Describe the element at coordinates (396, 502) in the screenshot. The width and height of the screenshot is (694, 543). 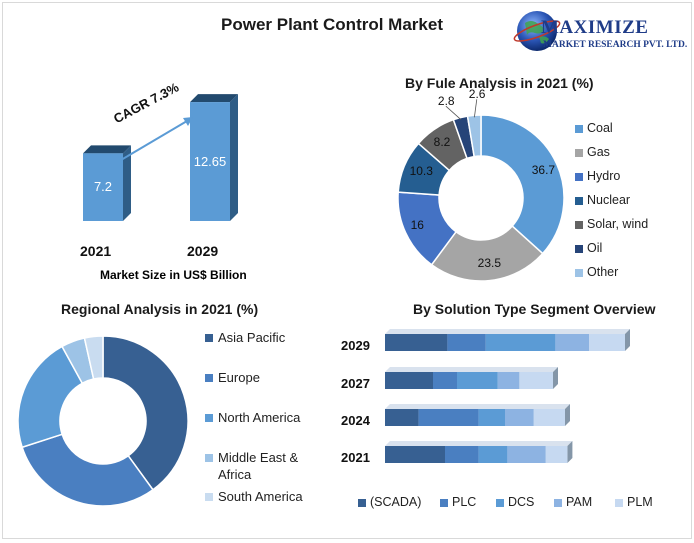
I see `legend-label: (SCADA)` at that location.